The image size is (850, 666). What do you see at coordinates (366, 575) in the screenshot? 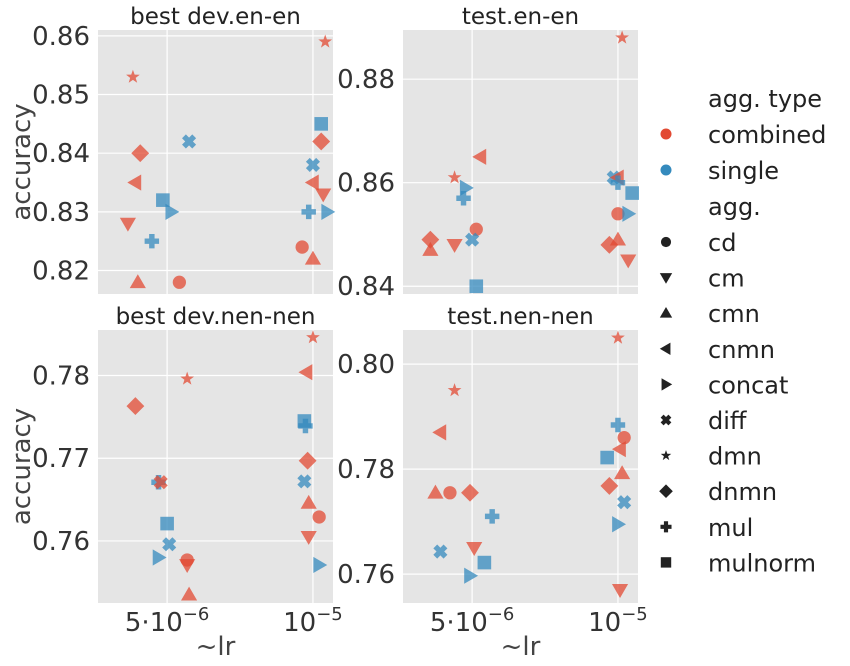
I see `y-tick-label: 0.76` at bounding box center [366, 575].